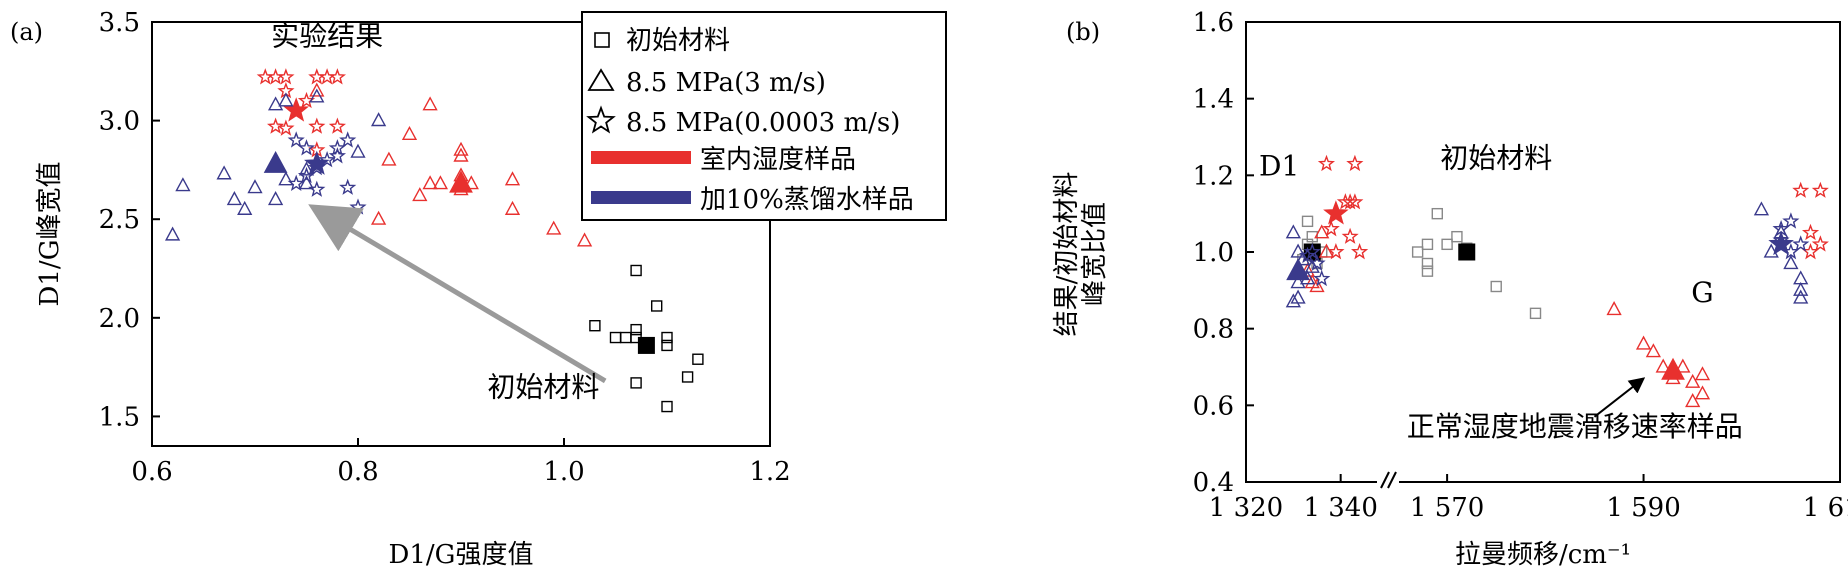 This screenshot has width=1848, height=573. What do you see at coordinates (601, 79) in the screenshot?
I see `legend-triangle-icon` at bounding box center [601, 79].